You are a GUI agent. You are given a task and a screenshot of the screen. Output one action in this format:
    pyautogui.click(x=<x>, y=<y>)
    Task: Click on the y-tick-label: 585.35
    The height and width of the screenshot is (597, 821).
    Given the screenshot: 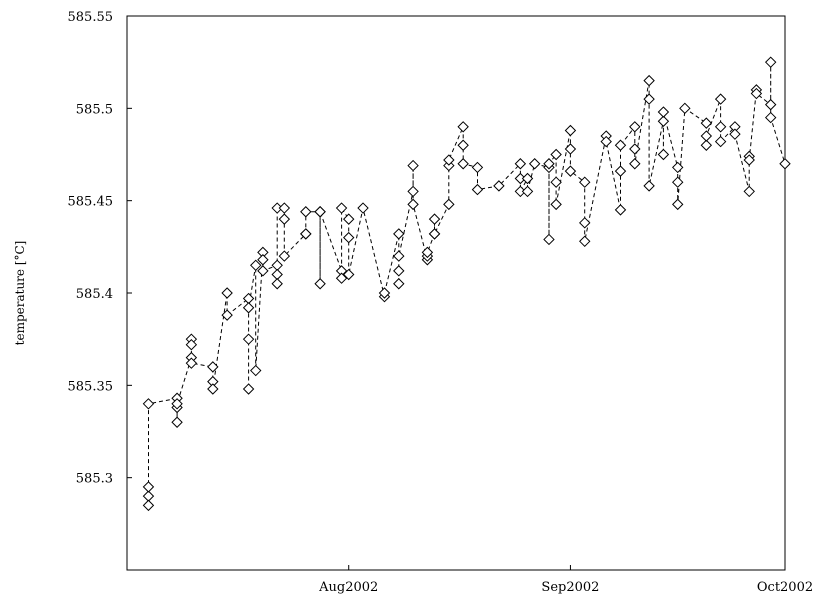 What is the action you would take?
    pyautogui.click(x=91, y=386)
    